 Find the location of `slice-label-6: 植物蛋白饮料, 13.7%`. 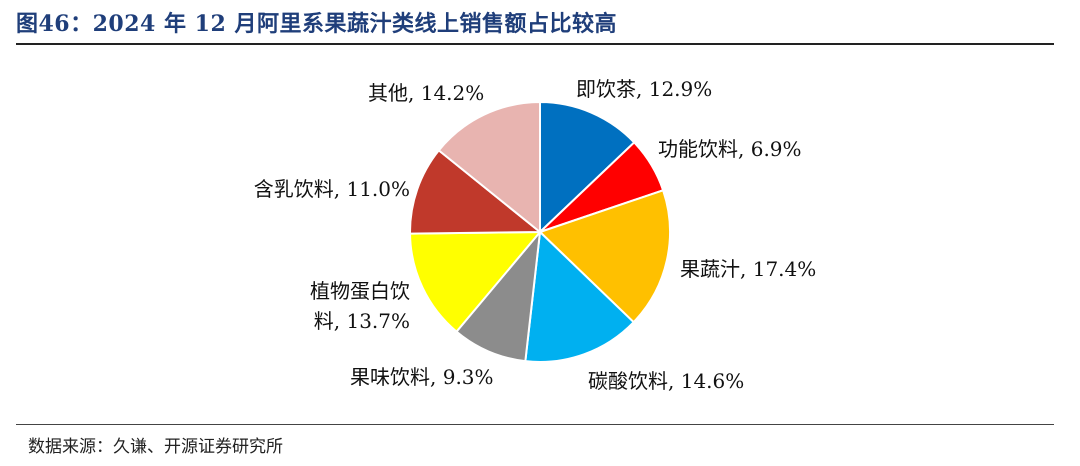

slice-label-6: 植物蛋白饮料, 13.7% is located at coordinates (360, 306).